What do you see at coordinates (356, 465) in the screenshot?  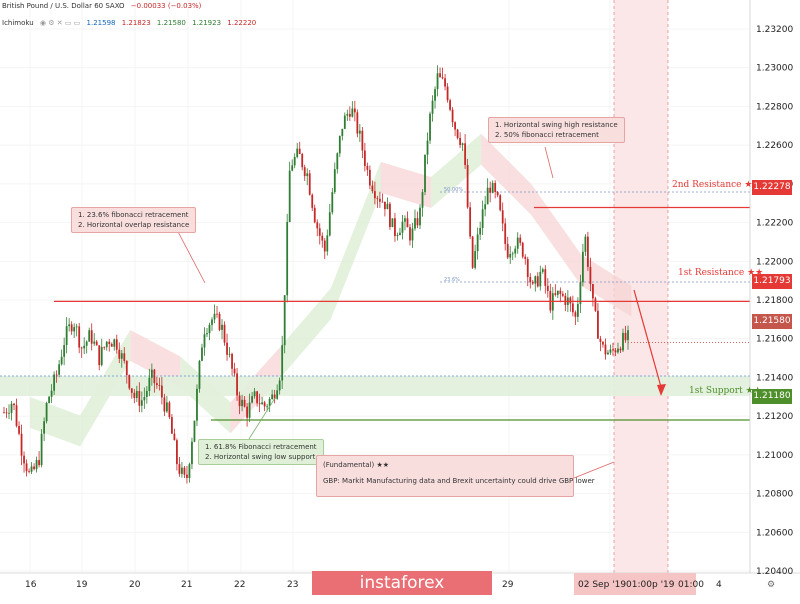 I see `fundamental-title: (Fundamental) ★★` at bounding box center [356, 465].